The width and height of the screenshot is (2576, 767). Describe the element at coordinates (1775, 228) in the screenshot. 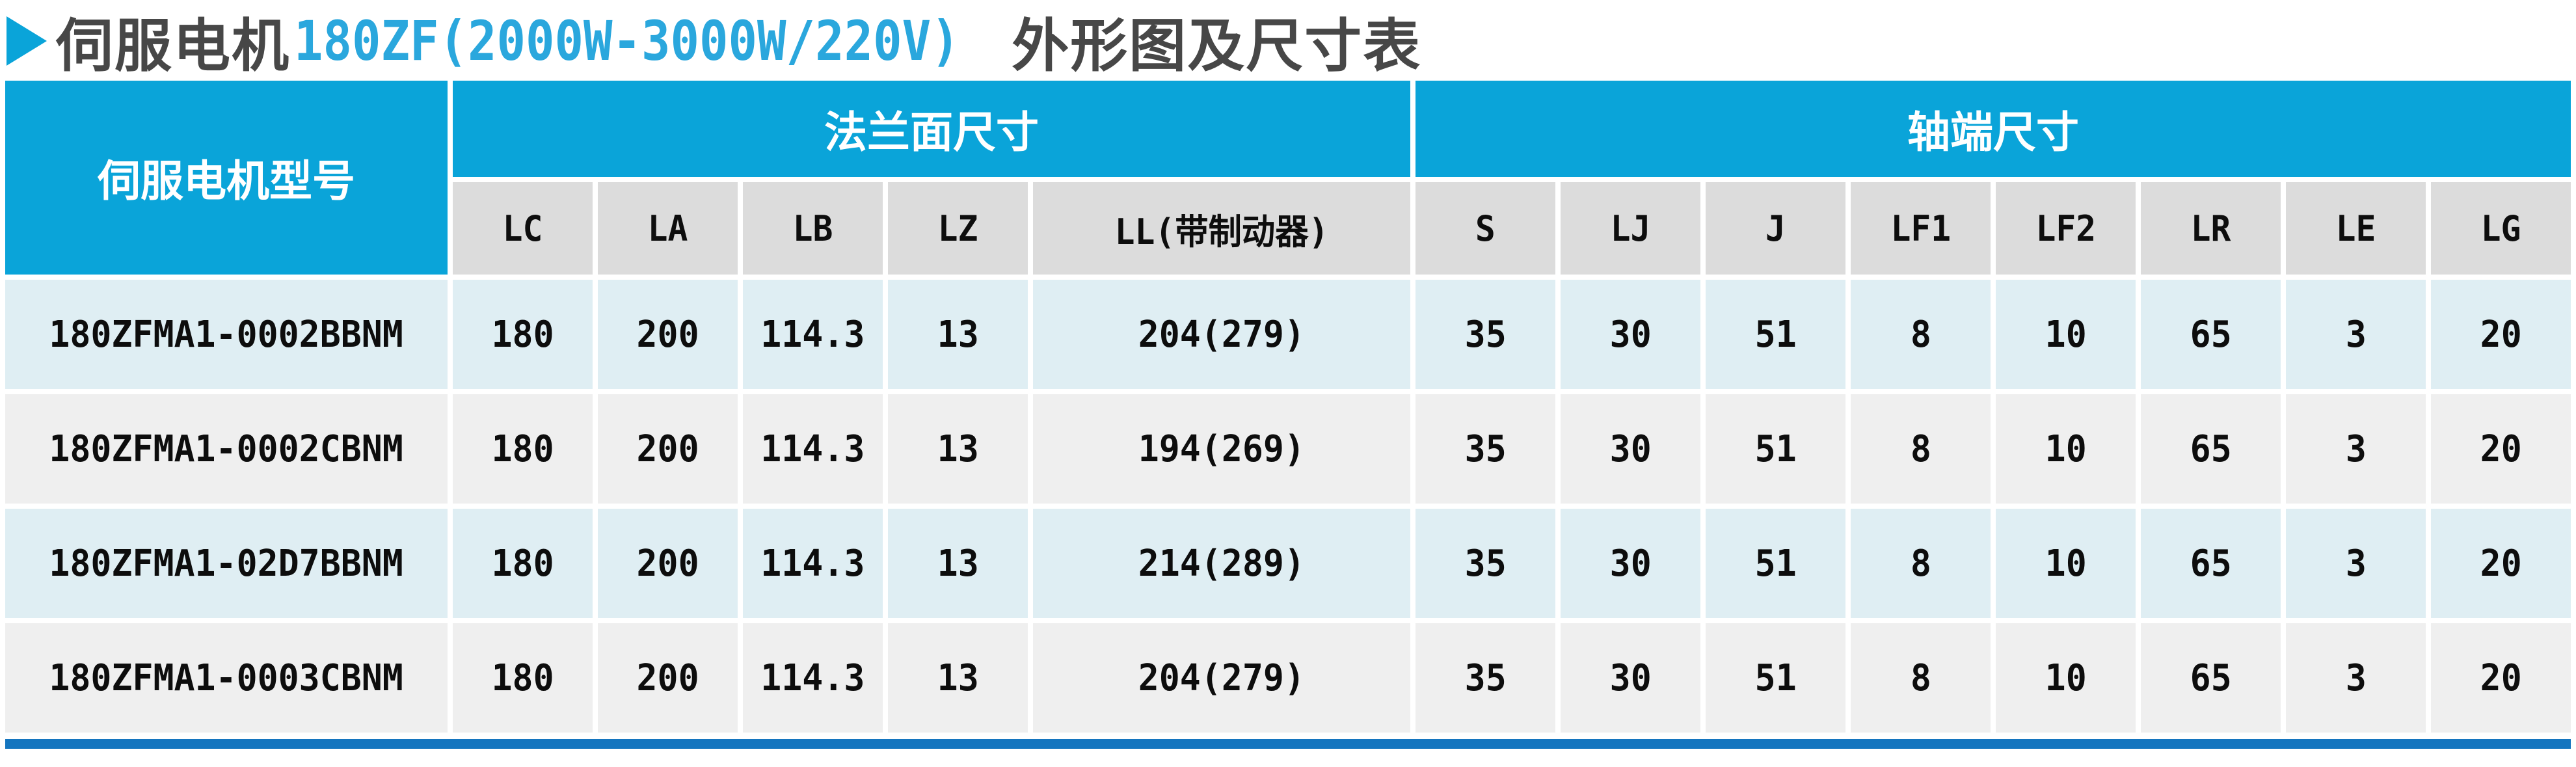

I see `column-header-j: J` at that location.